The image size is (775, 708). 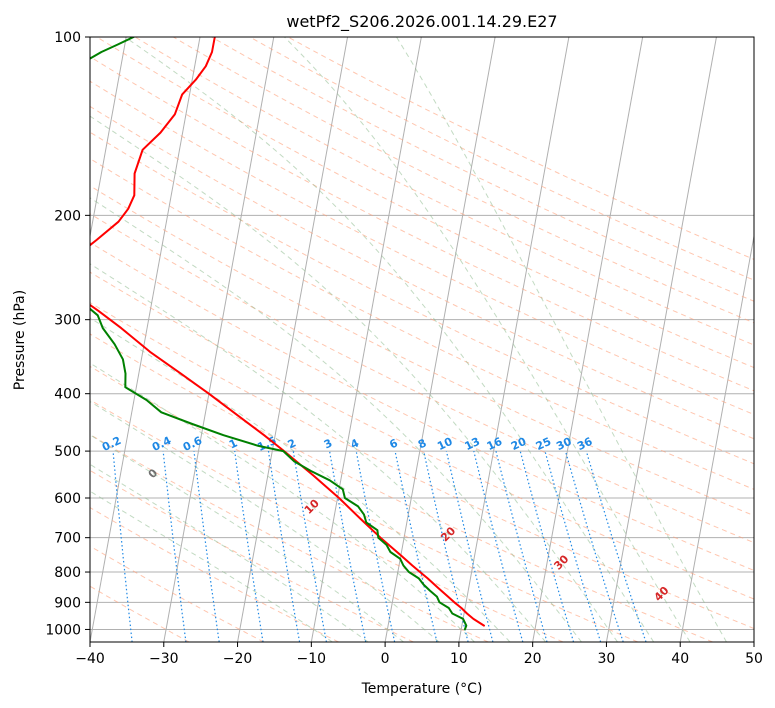 I want to click on moist-adiabat-label: 10, so click(x=312, y=507).